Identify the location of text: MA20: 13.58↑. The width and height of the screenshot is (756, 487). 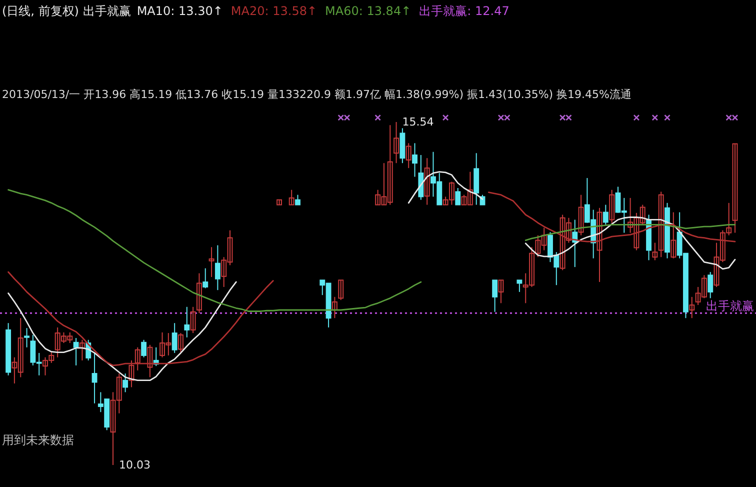
(274, 11).